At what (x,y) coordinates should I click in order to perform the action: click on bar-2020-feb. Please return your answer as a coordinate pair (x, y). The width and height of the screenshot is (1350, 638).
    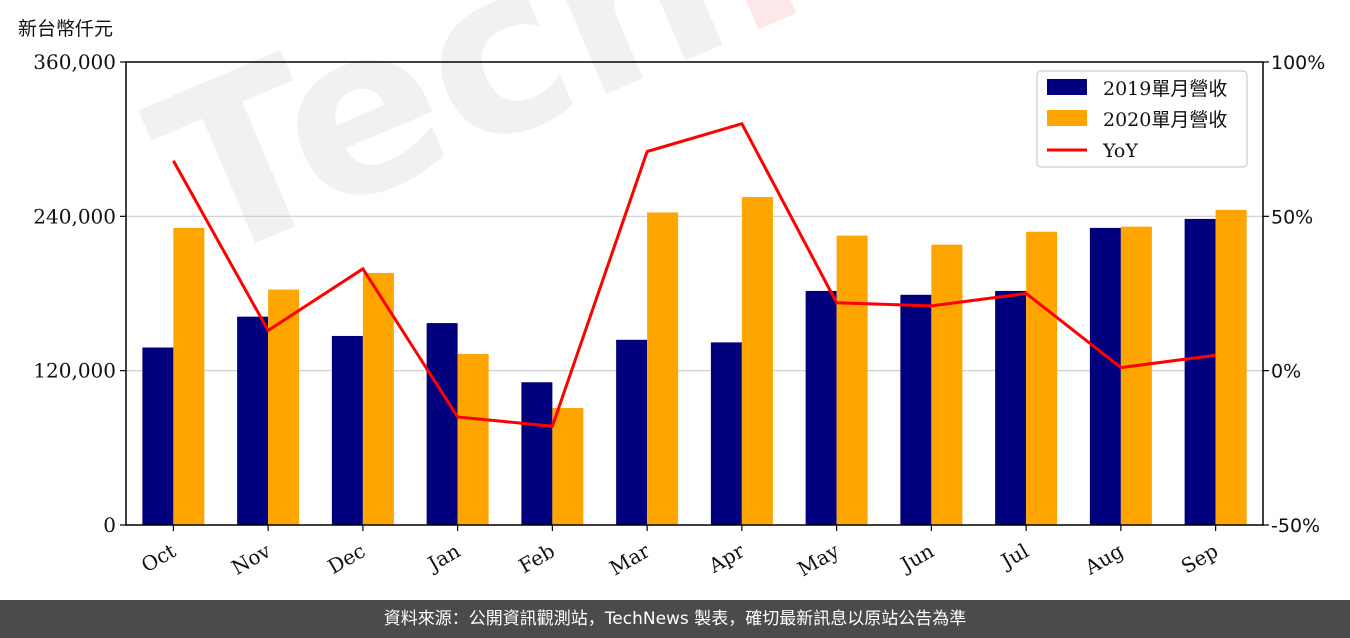
    Looking at the image, I should click on (568, 466).